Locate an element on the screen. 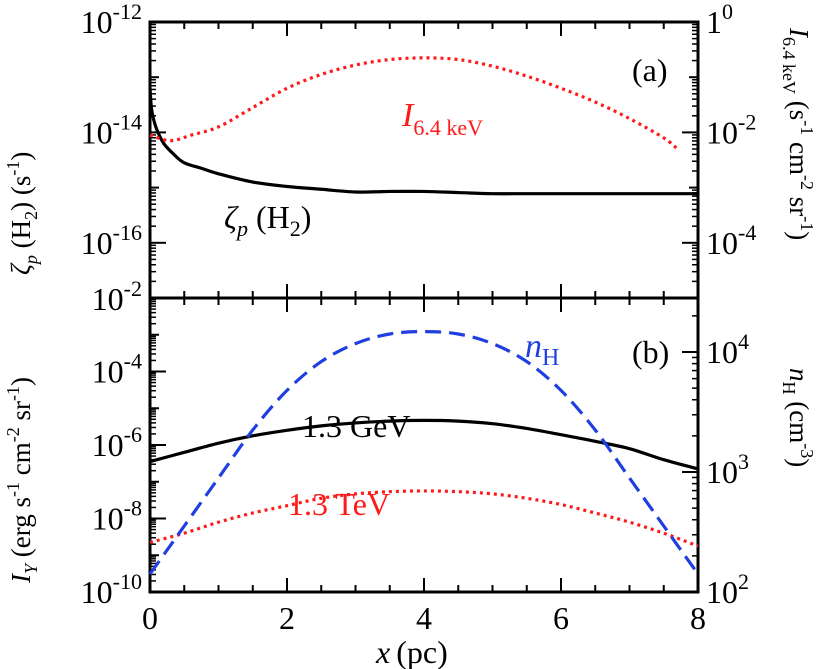  y2-tick-label: 10³ is located at coordinates (727, 469).